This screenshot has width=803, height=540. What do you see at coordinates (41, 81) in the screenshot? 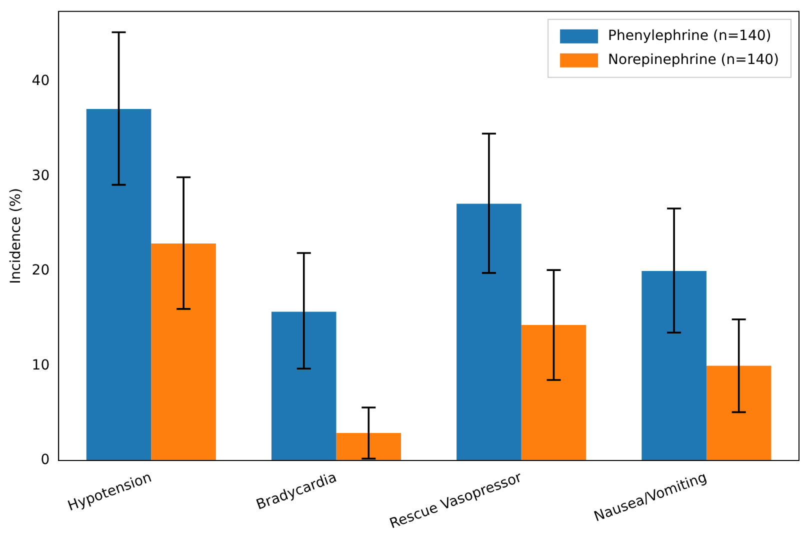
I see `y-tick-label: 40` at bounding box center [41, 81].